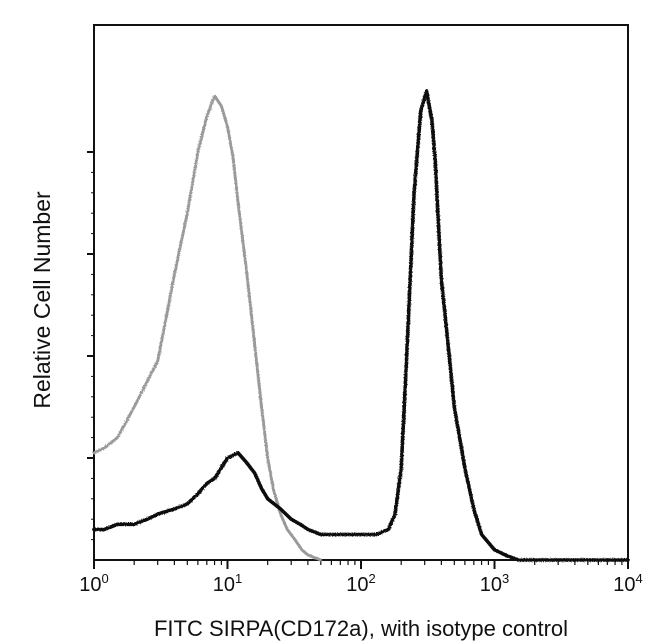 The width and height of the screenshot is (650, 641). What do you see at coordinates (494, 583) in the screenshot?
I see `x-tick-label-3: 10³` at bounding box center [494, 583].